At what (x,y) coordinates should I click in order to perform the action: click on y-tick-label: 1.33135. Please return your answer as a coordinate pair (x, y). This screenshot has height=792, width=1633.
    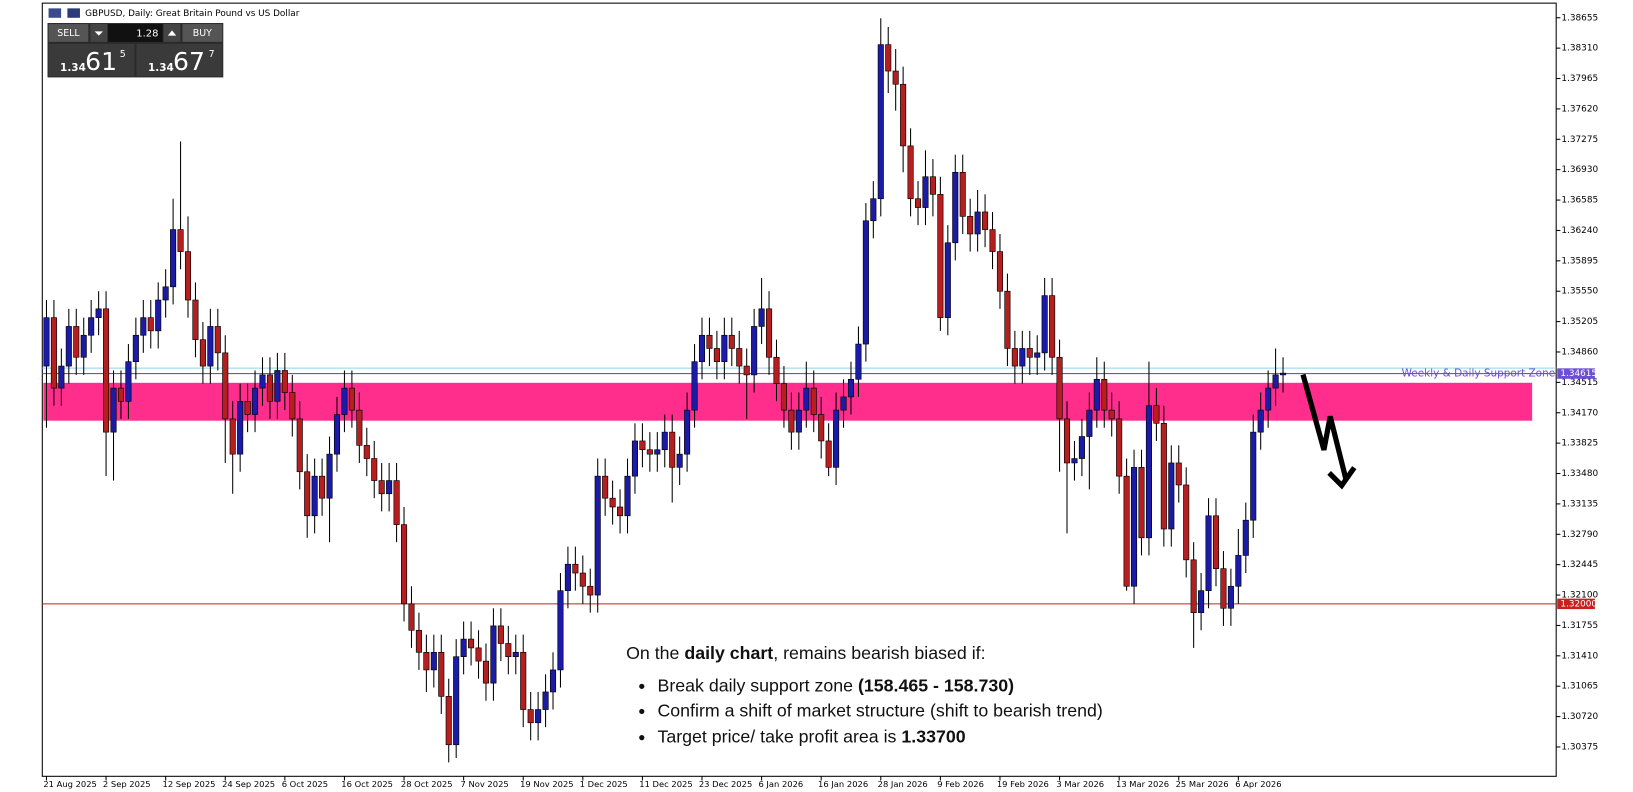
    Looking at the image, I should click on (1579, 504).